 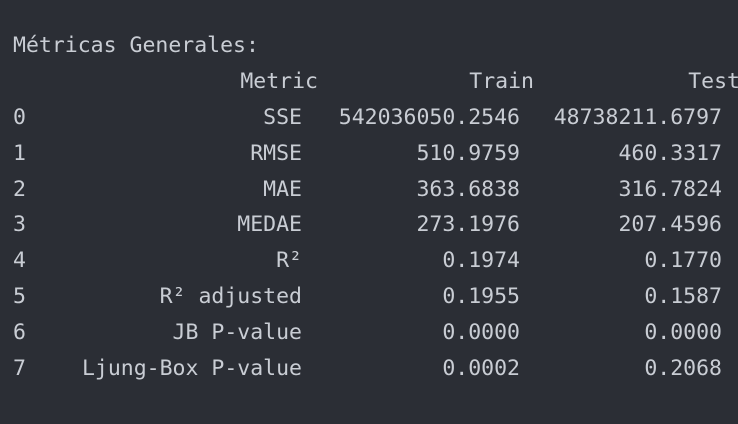 What do you see at coordinates (19, 296) in the screenshot?
I see `row-index: 5` at bounding box center [19, 296].